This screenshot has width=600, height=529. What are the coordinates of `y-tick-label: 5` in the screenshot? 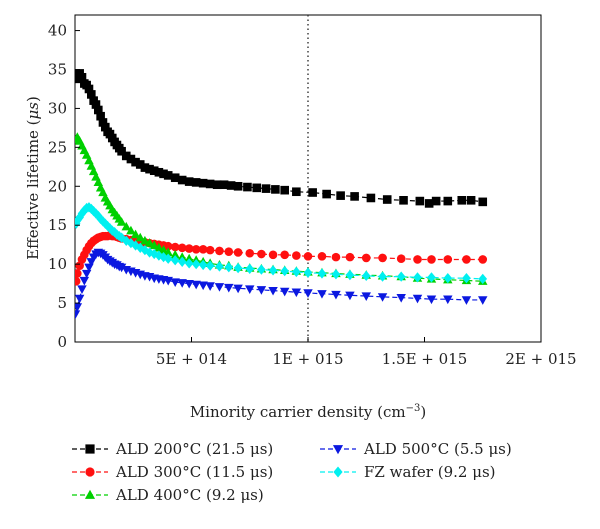 It's located at (62, 303).